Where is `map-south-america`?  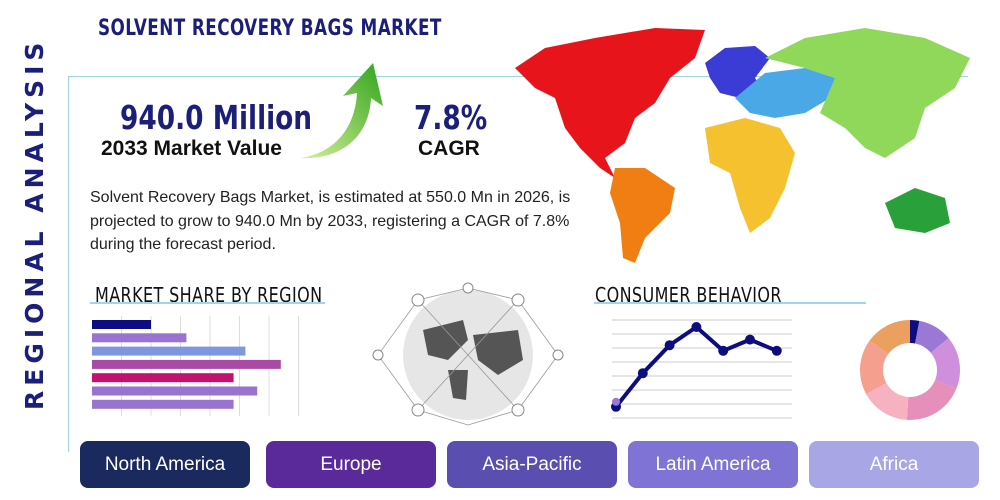
map-south-america is located at coordinates (642, 215).